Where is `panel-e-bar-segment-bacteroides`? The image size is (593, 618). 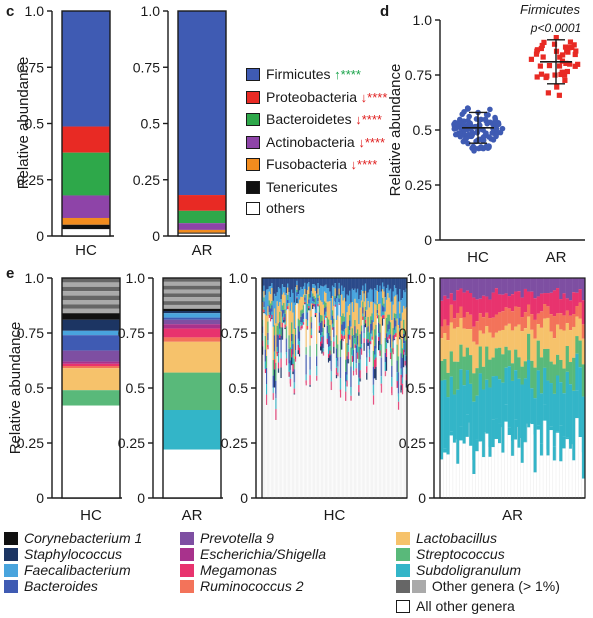
panel-e-bar-segment-bacteroides is located at coordinates (192, 318).